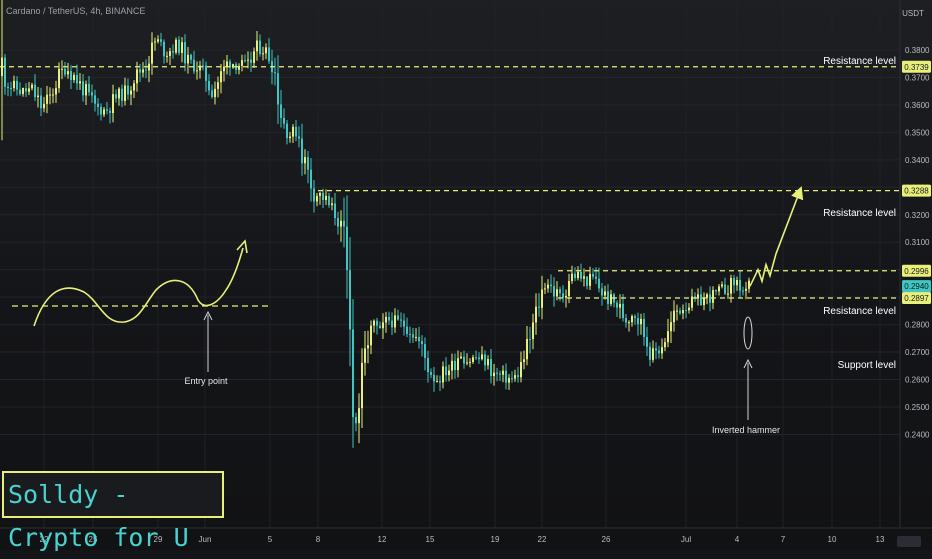 The image size is (932, 559). I want to click on price-tick-label: 0.3500, so click(917, 132).